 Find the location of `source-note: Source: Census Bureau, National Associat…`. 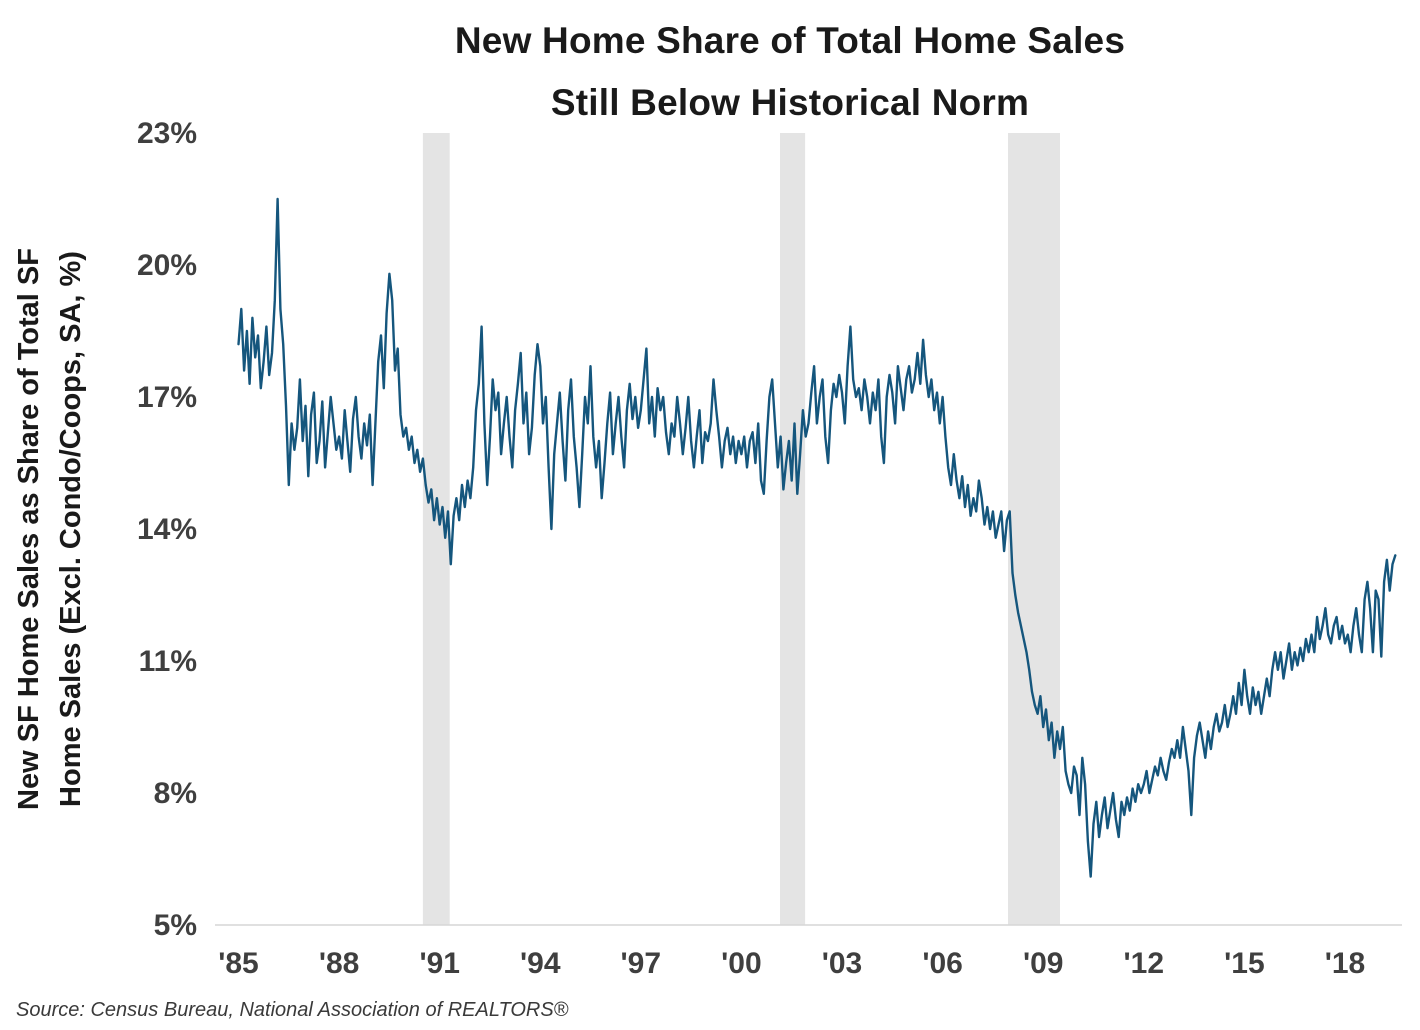

source-note: Source: Census Bureau, National Associat… is located at coordinates (292, 1010).